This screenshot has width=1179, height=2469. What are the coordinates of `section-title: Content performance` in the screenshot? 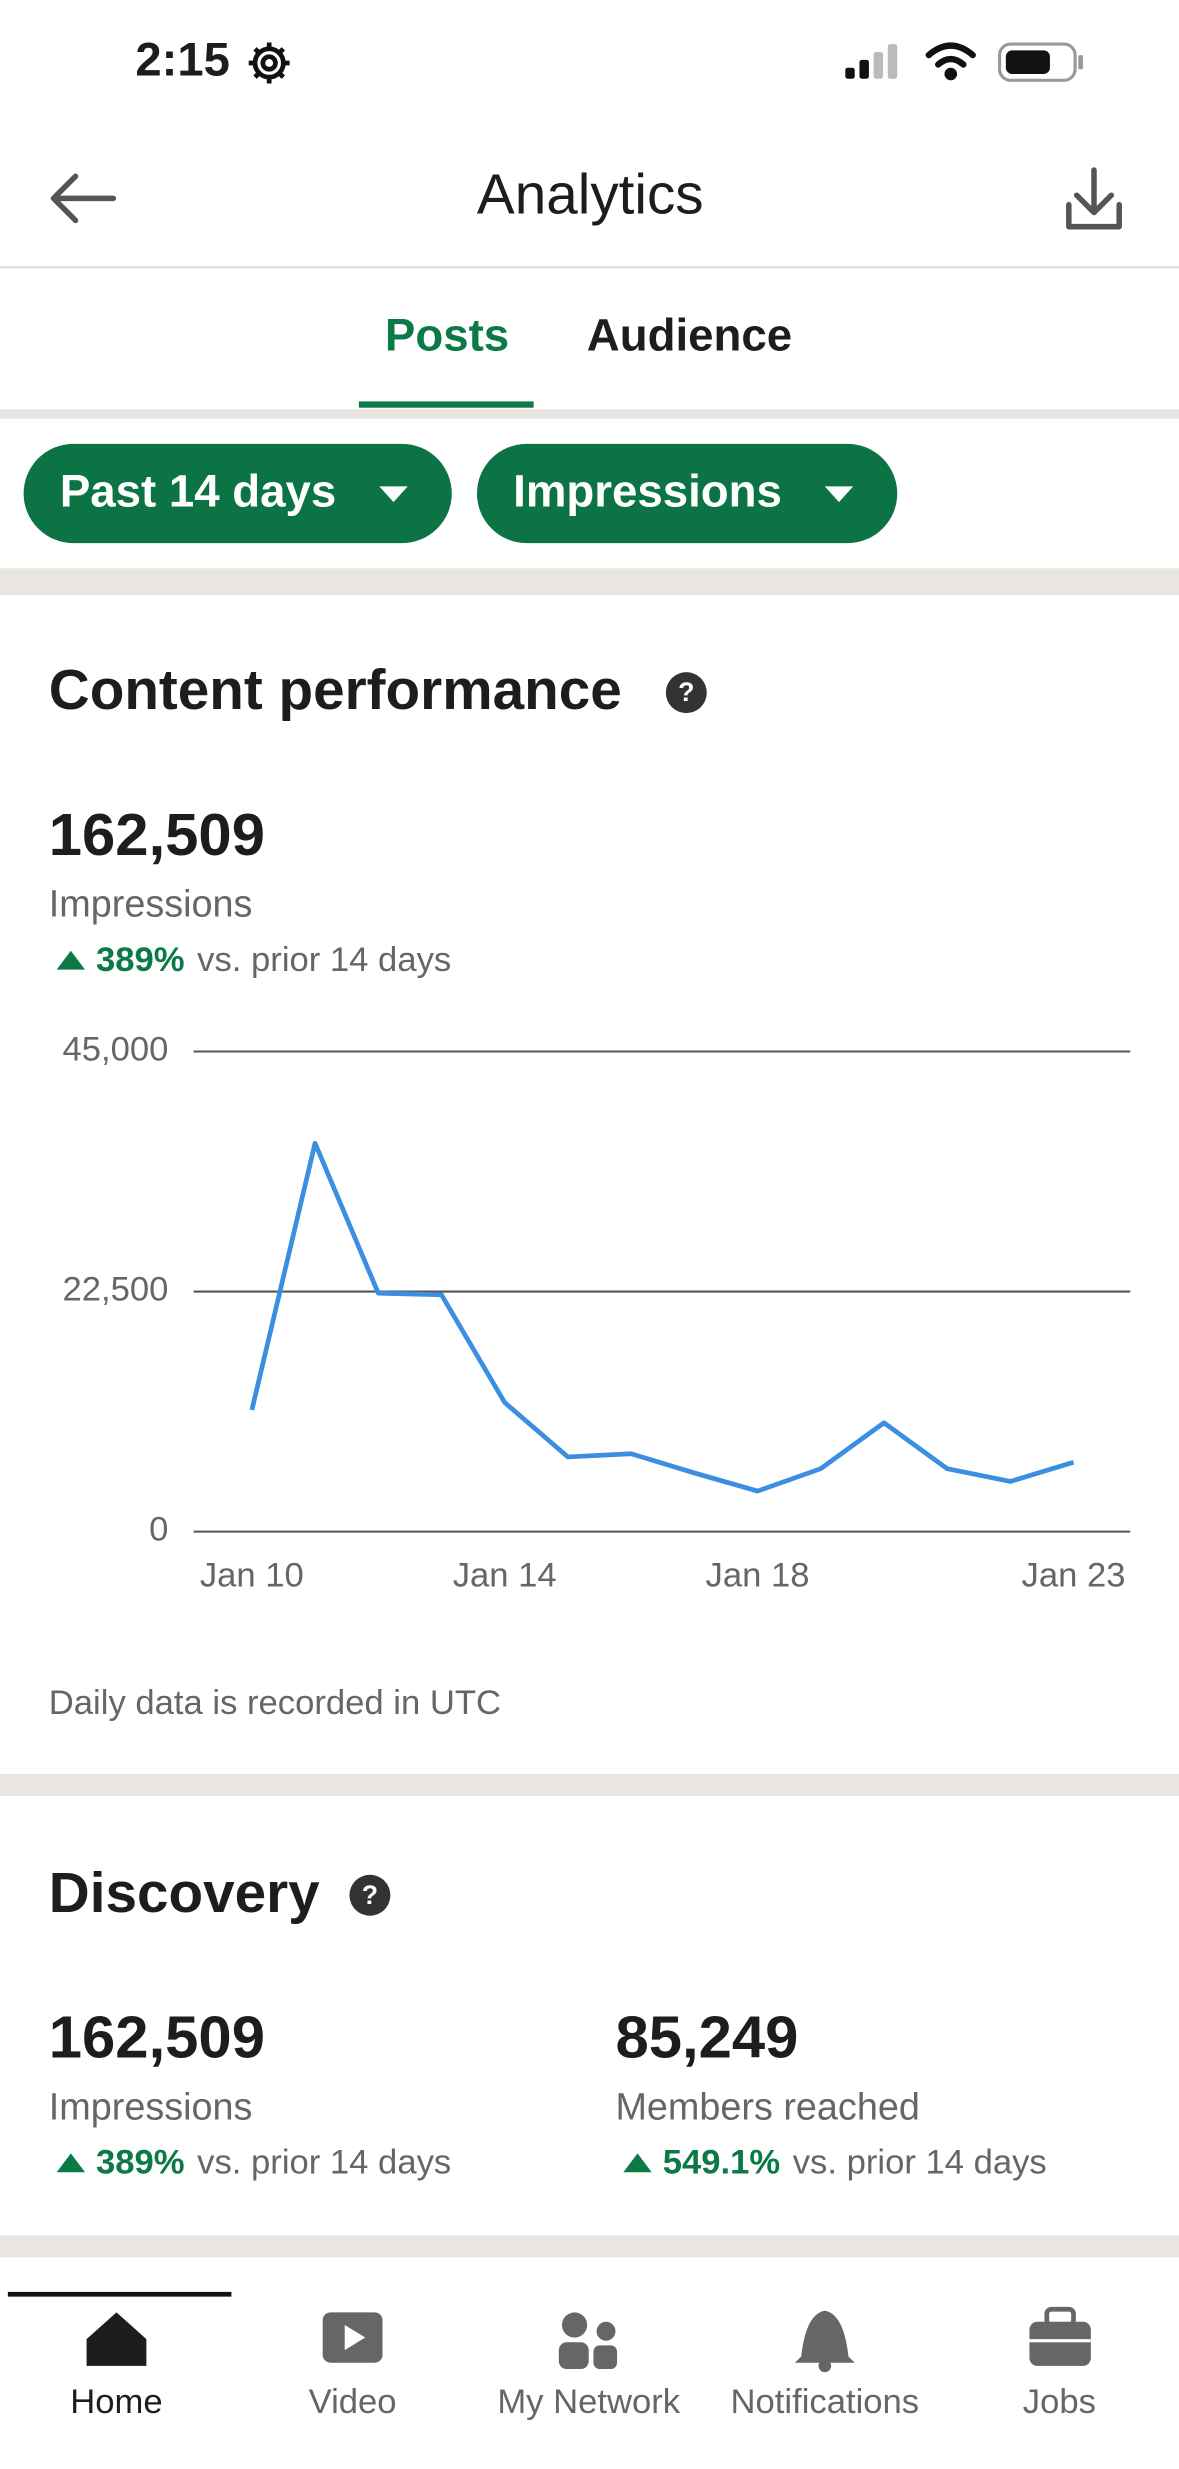 It's located at (335, 690).